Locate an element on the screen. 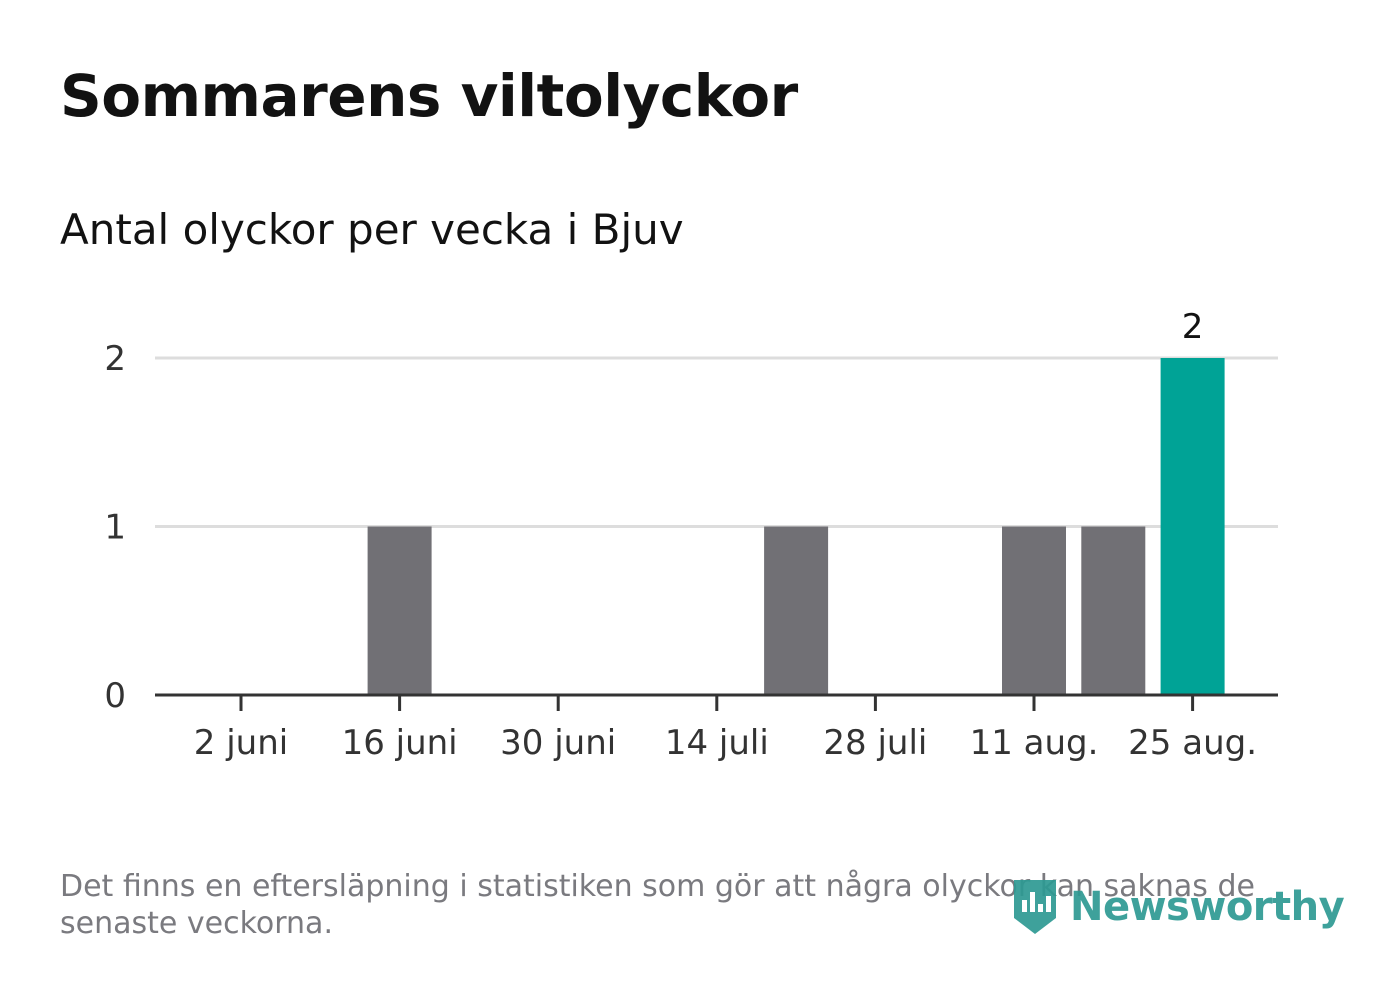 The image size is (1382, 999). x-tick-label: 14 juli is located at coordinates (717, 743).